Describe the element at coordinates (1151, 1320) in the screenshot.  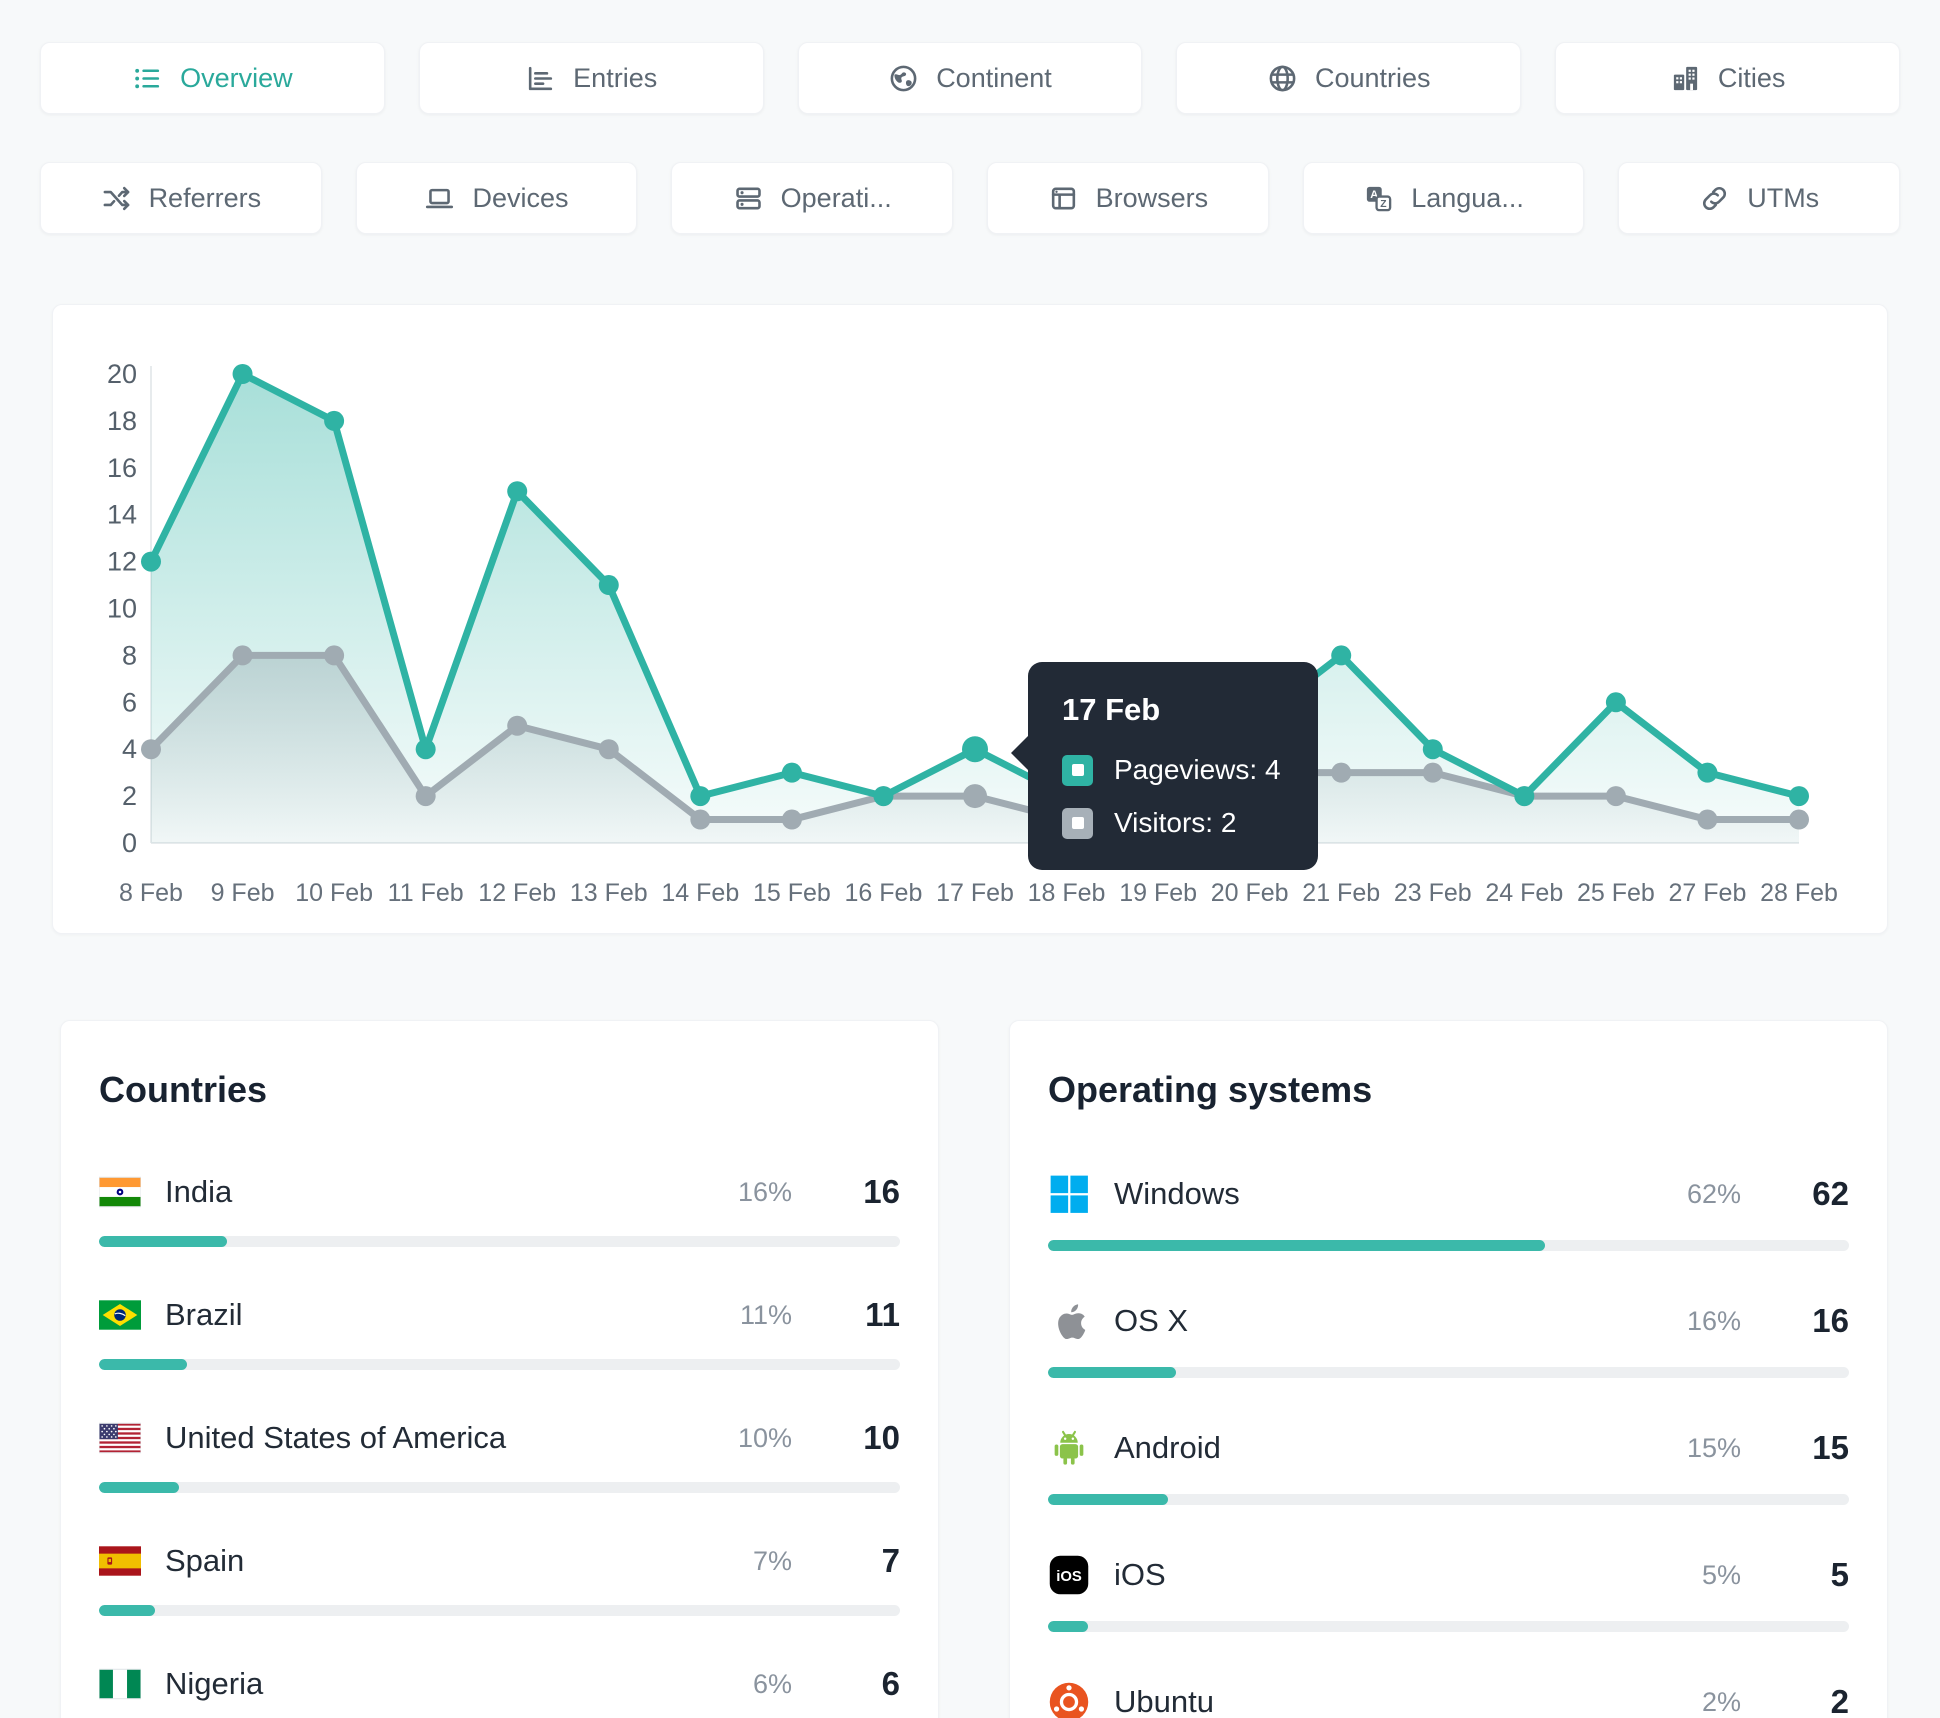
I see `stat-name: OS X` at that location.